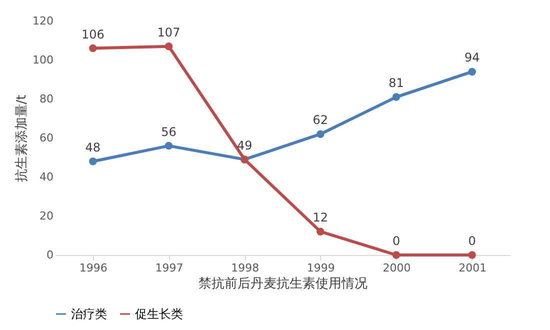 The width and height of the screenshot is (550, 330). I want to click on data-label: 107, so click(168, 32).